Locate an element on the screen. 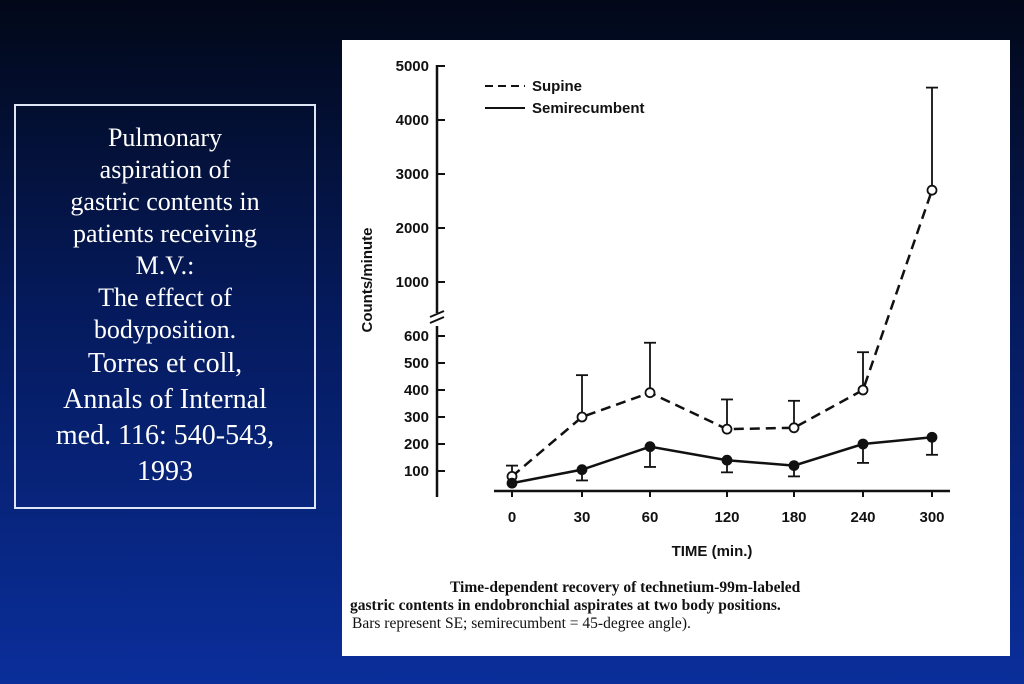 This screenshot has height=684, width=1024. y-tick-label: 3000 is located at coordinates (412, 174).